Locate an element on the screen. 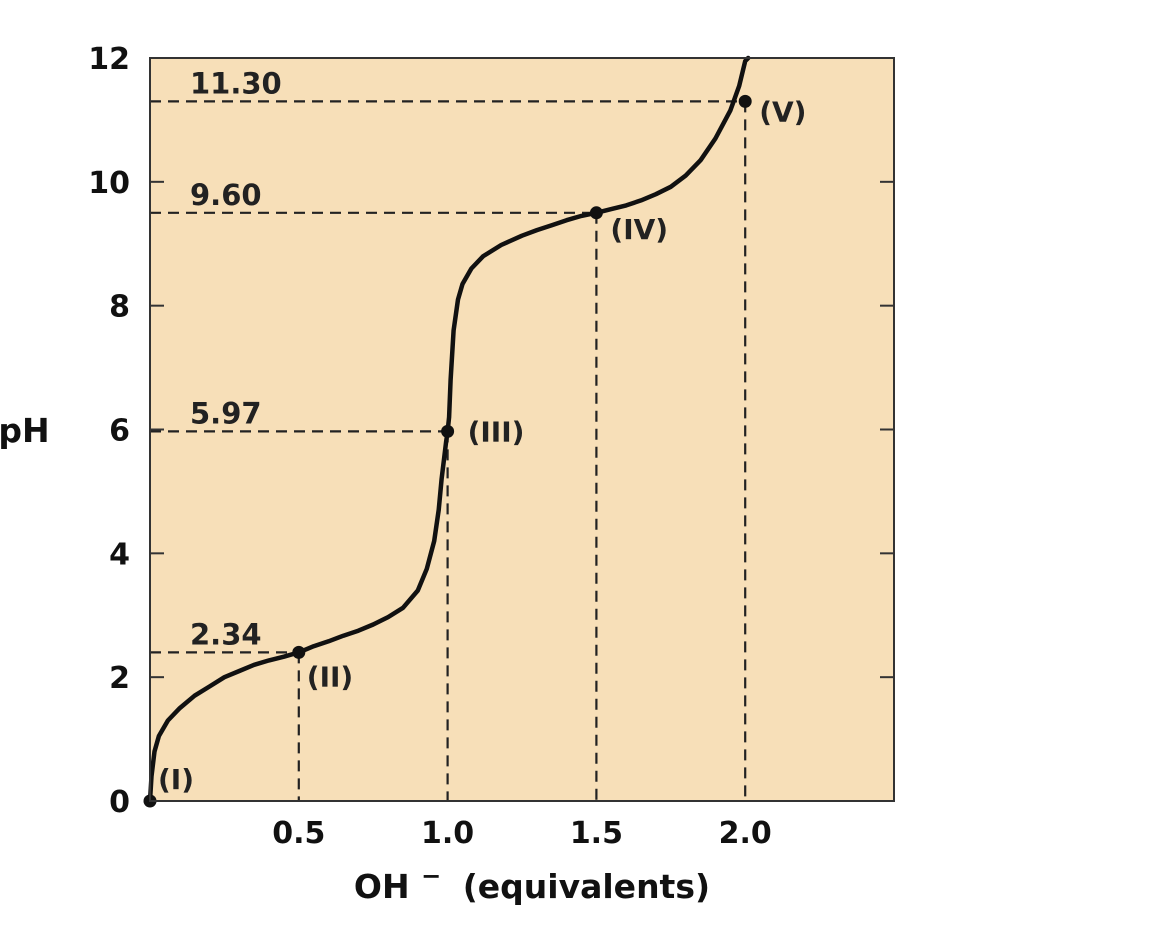 The image size is (1162, 928). reference-value-label-1: 9.60 is located at coordinates (226, 195).